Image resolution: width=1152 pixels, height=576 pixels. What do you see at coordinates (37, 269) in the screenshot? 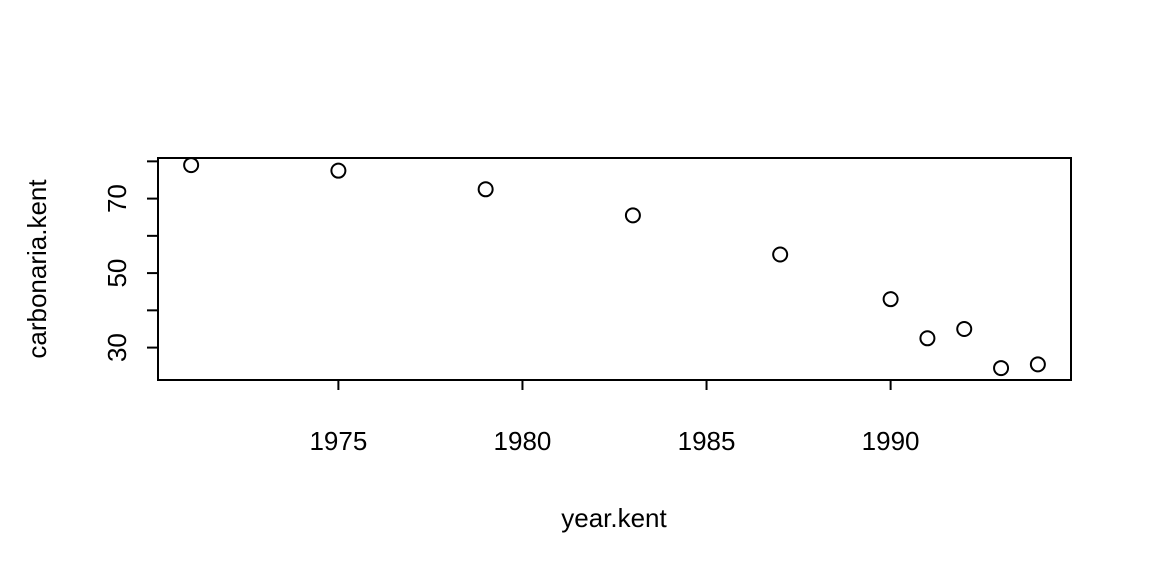
I see `y-axis-label: carbonaria.kent` at bounding box center [37, 269].